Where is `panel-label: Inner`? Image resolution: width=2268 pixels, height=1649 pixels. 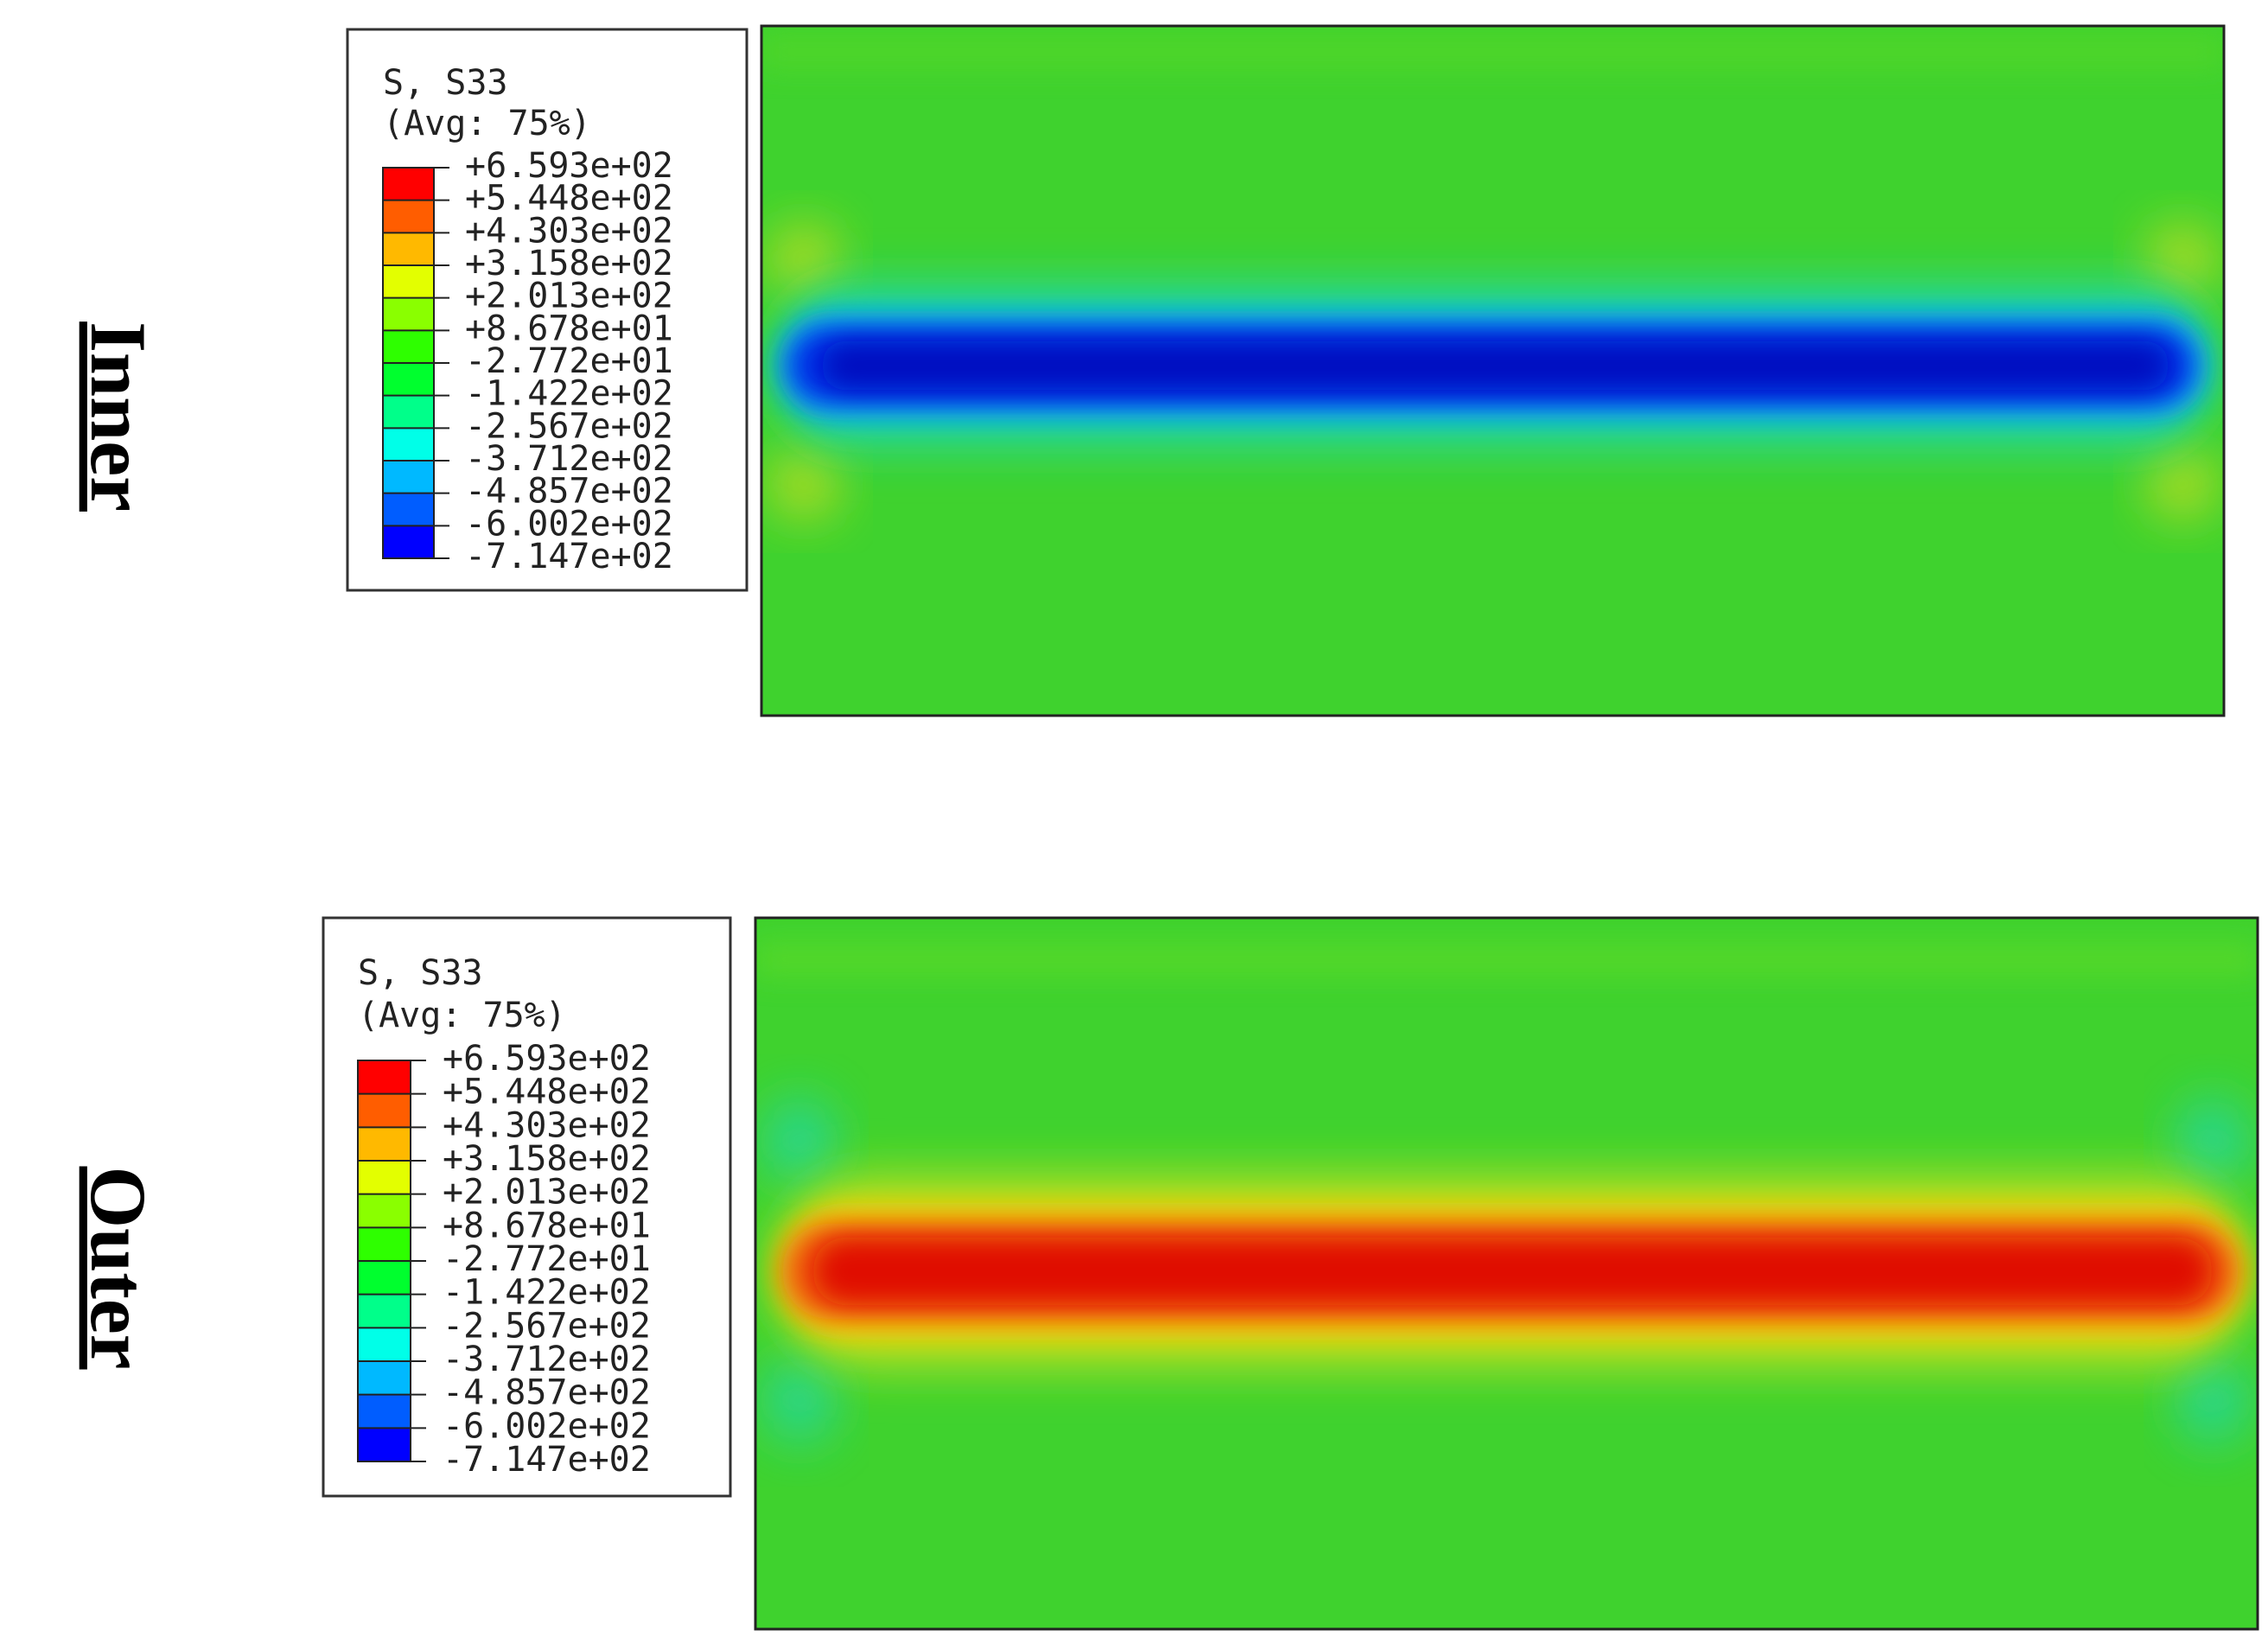
panel-label: Inner is located at coordinates (118, 417).